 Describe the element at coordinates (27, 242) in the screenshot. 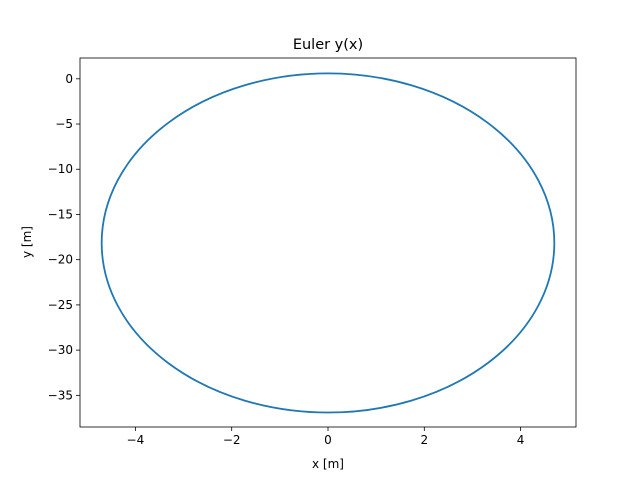

I see `y-axis-label: y [m]` at that location.